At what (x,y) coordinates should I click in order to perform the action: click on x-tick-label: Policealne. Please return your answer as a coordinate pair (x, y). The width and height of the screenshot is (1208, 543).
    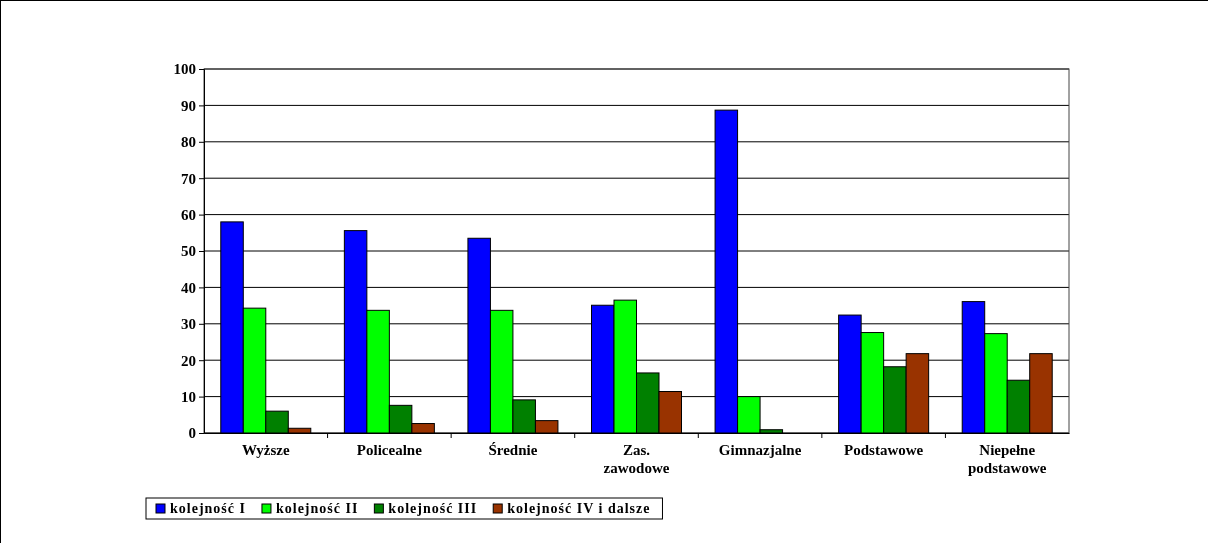
    Looking at the image, I should click on (389, 450).